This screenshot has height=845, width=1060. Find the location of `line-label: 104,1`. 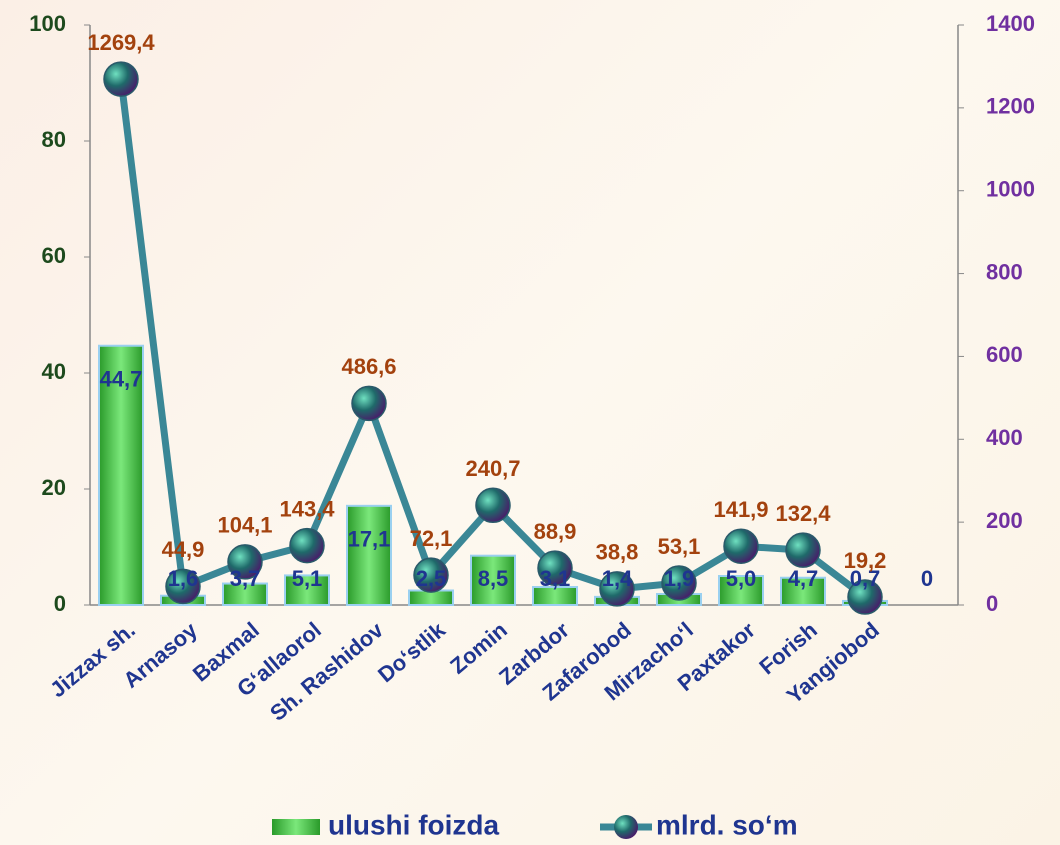

line-label: 104,1 is located at coordinates (244, 525).